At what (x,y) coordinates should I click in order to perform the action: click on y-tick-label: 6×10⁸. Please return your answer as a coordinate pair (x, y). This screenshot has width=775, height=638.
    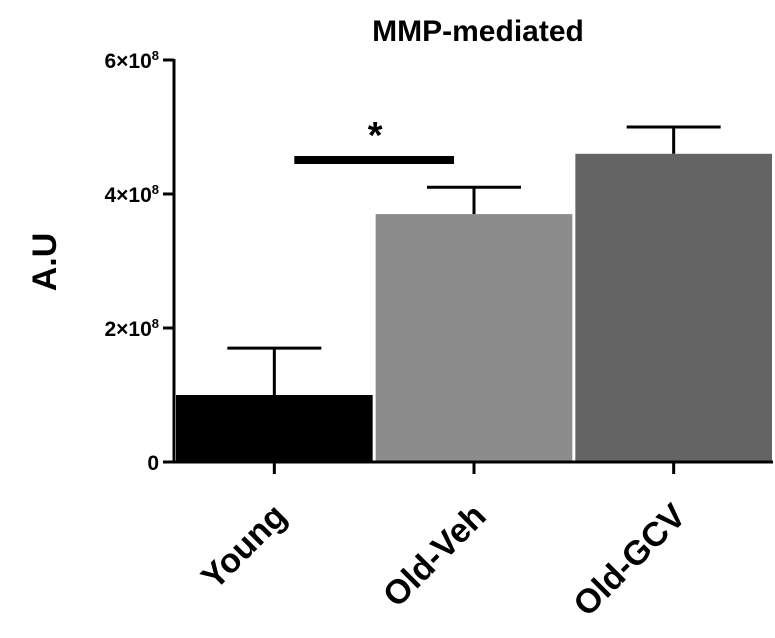
    Looking at the image, I should click on (131, 60).